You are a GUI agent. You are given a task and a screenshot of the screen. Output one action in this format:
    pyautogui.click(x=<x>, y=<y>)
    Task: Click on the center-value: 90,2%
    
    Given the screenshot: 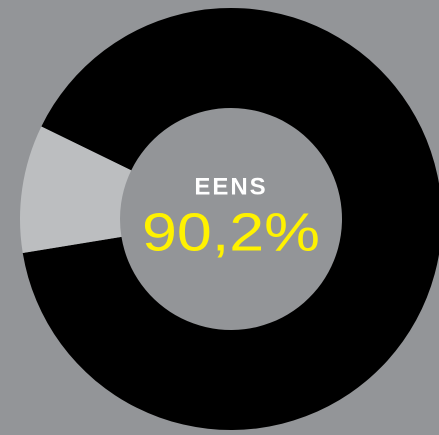 What is the action you would take?
    pyautogui.click(x=231, y=232)
    